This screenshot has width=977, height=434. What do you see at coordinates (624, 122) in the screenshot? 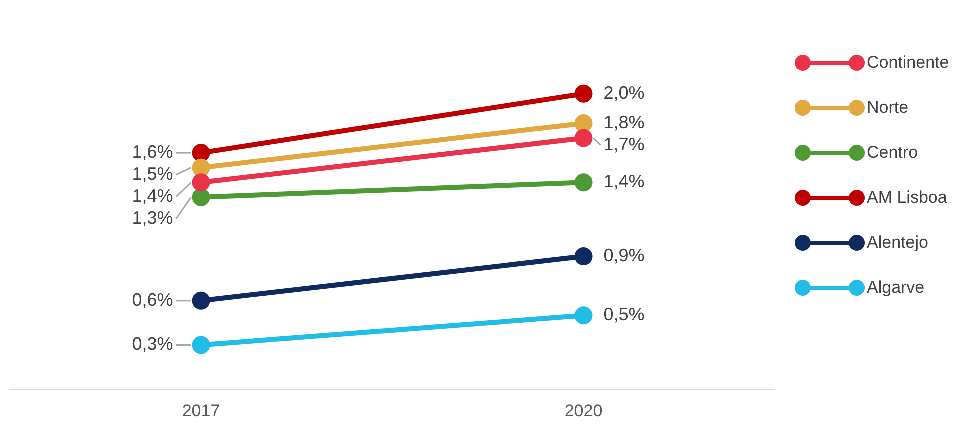
I see `data-label: 1,8%` at bounding box center [624, 122].